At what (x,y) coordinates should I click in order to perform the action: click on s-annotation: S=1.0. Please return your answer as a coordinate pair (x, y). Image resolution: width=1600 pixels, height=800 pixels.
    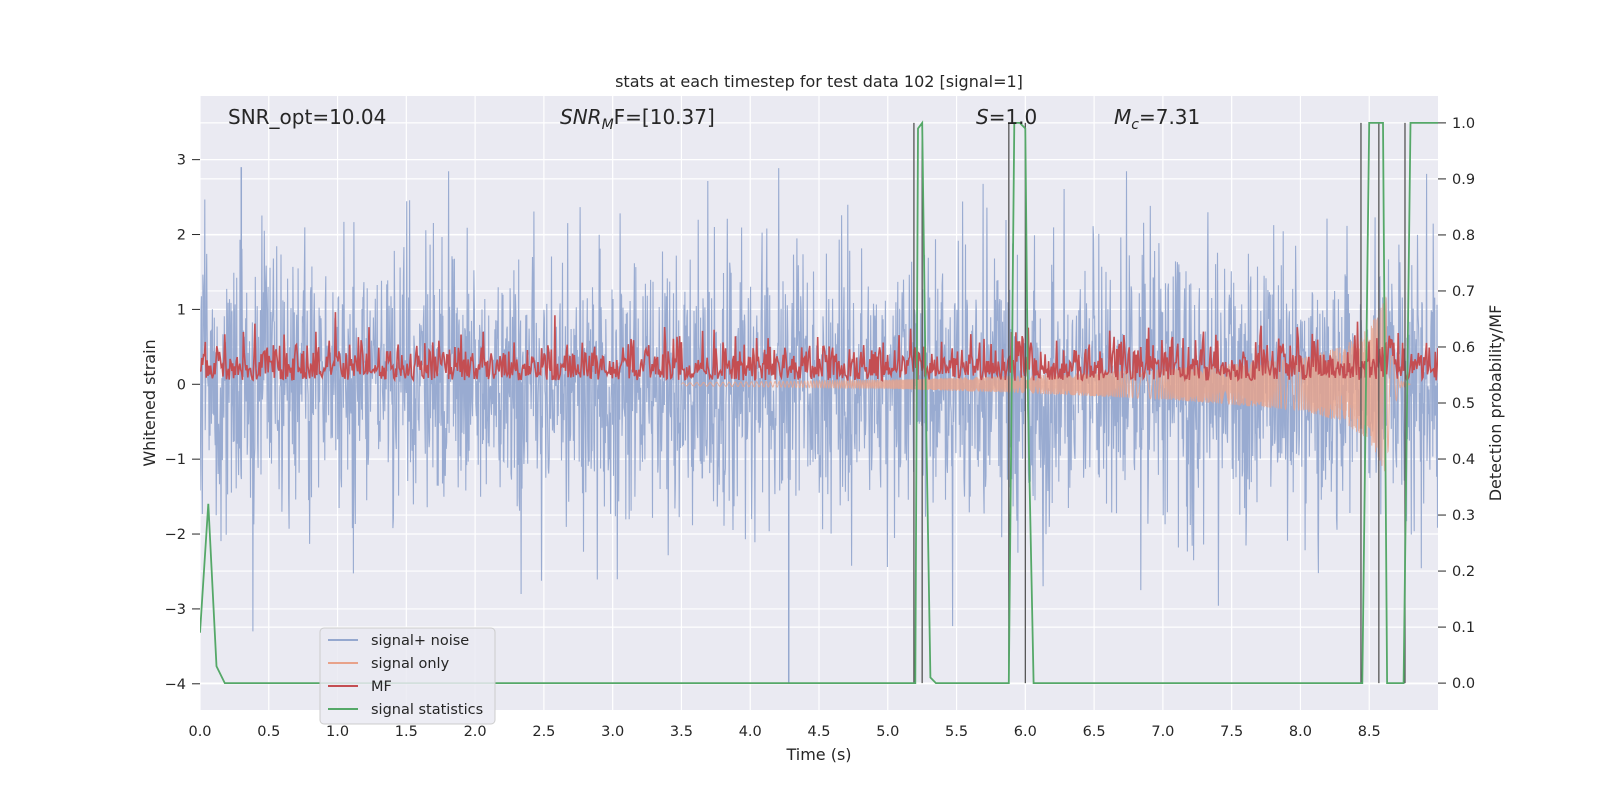
    Looking at the image, I should click on (1006, 117).